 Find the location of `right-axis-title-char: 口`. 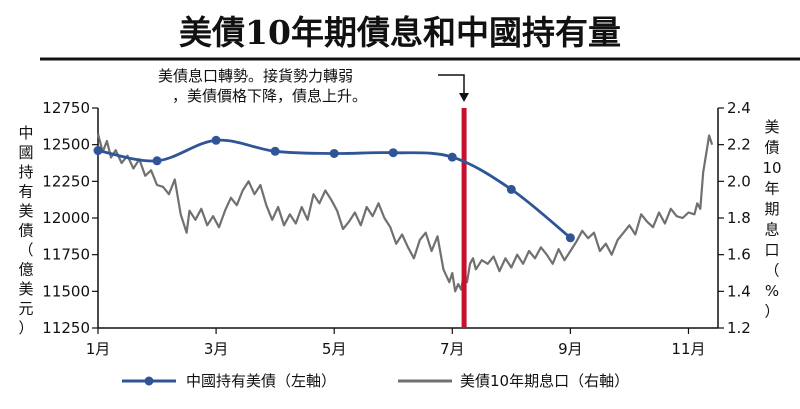

right-axis-title-char: 口 is located at coordinates (771, 250).